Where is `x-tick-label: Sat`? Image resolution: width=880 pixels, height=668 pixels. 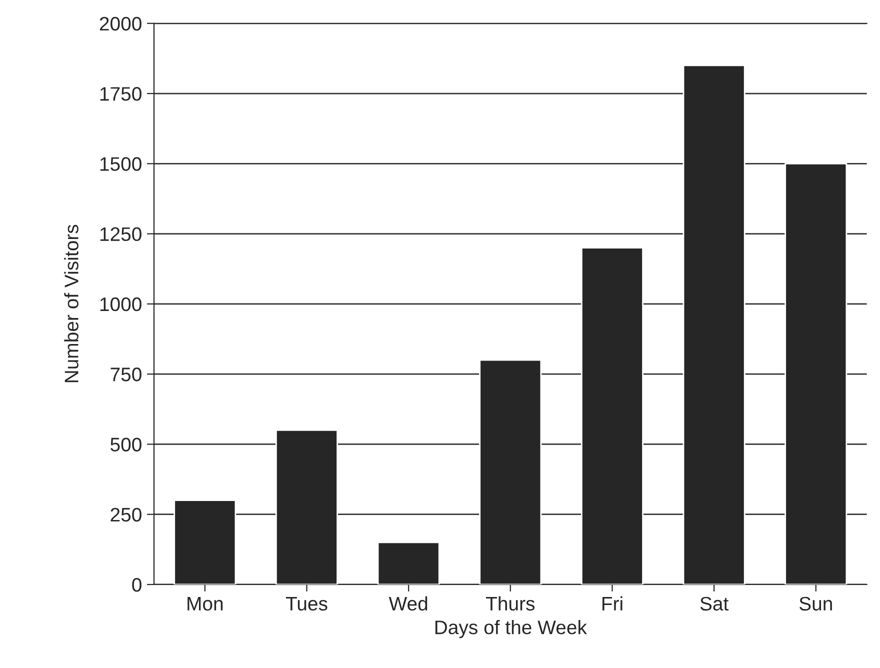 x-tick-label: Sat is located at coordinates (714, 603).